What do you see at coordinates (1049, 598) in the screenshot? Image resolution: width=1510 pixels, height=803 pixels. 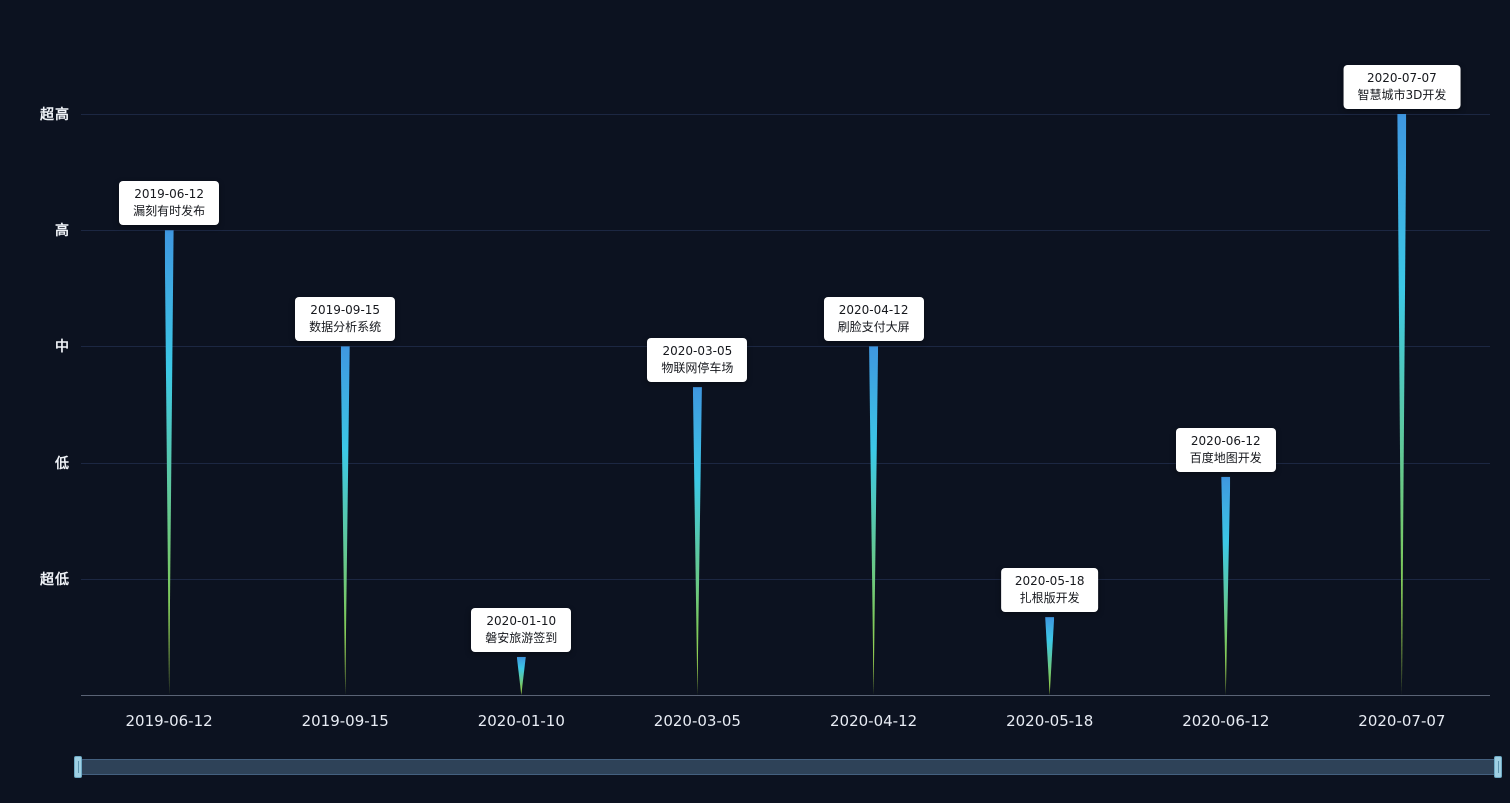 I see `point-label-title: 扎根版开发` at bounding box center [1049, 598].